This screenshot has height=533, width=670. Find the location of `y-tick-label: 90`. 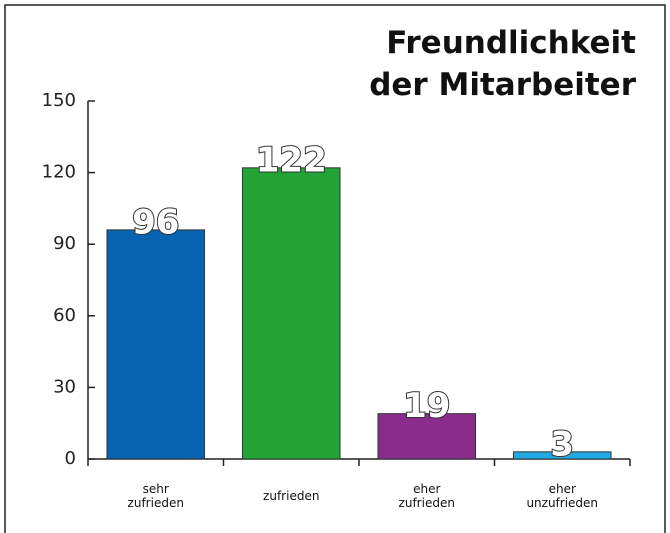

y-tick-label: 90 is located at coordinates (64, 243).